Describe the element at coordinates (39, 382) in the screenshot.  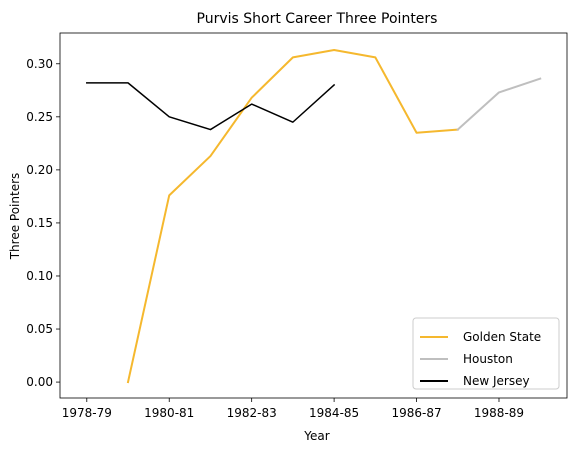
I see `y-tick-label: 0.00` at that location.